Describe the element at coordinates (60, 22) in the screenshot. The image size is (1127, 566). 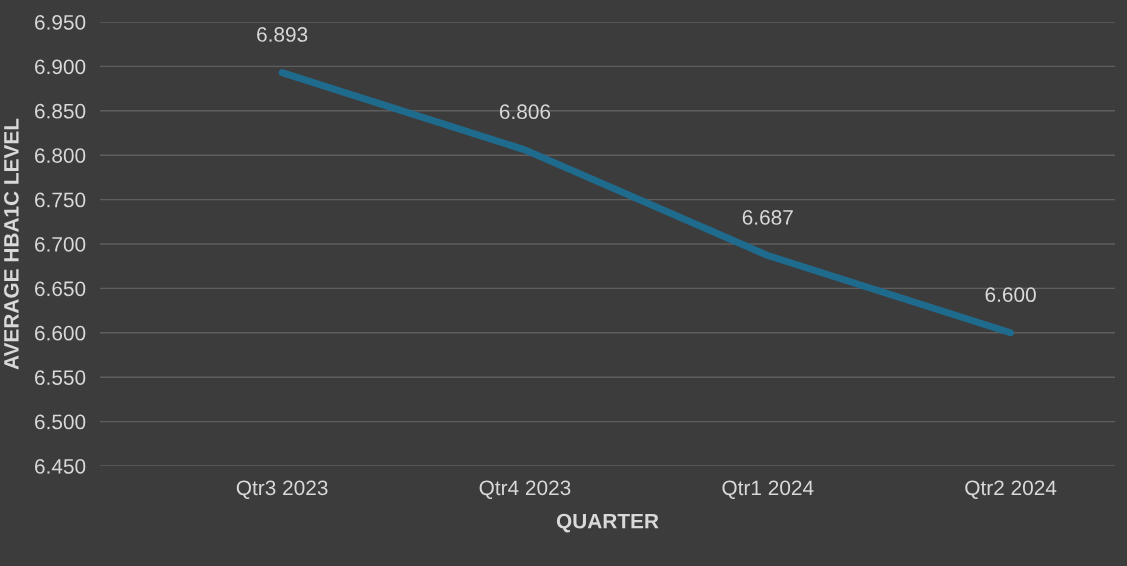
I see `y-tick-label: 6.950` at that location.